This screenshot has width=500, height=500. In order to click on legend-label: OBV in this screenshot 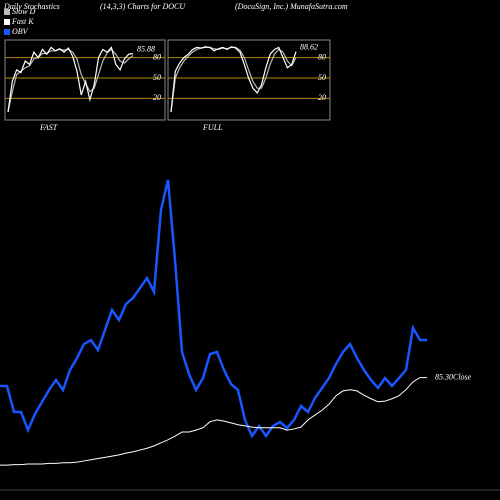, I will do `click(20, 31)`.